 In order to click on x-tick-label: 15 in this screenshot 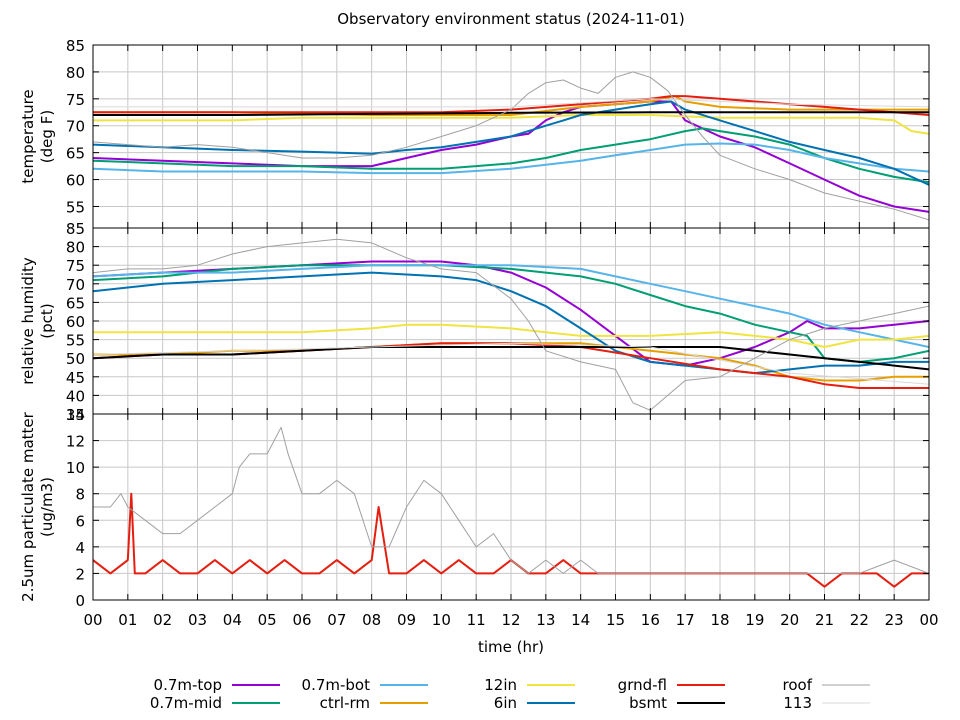, I will do `click(615, 620)`.